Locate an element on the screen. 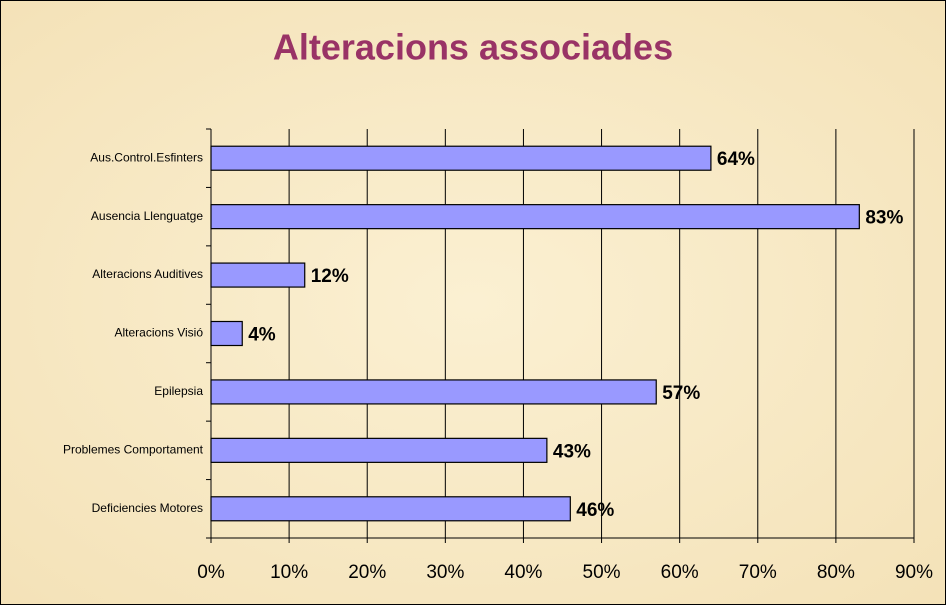 This screenshot has width=946, height=605. y-tick-label: Alteracions Auditives is located at coordinates (147, 274).